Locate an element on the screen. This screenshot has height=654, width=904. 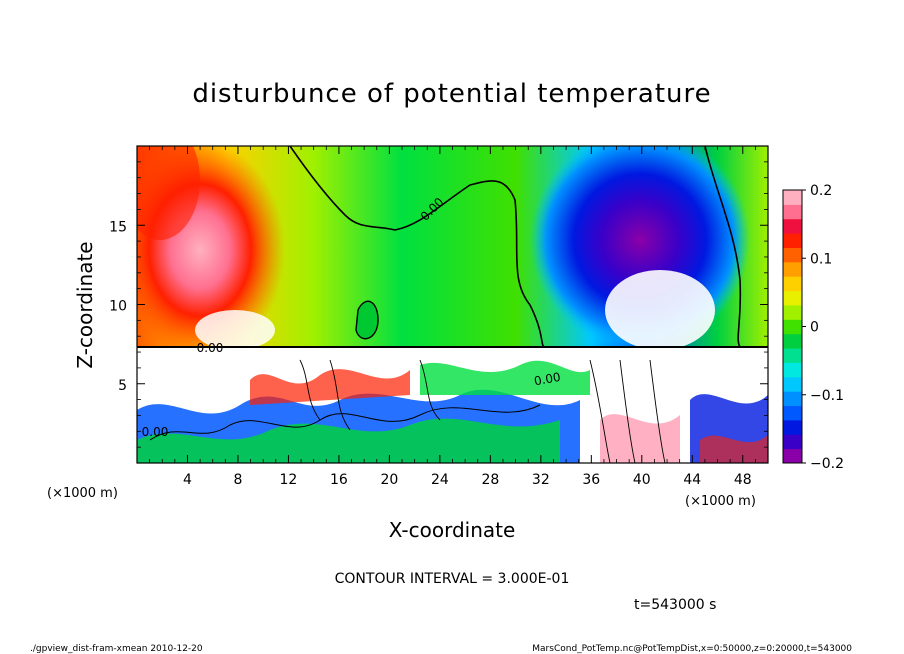
x-tick-label: 4 is located at coordinates (187, 480).